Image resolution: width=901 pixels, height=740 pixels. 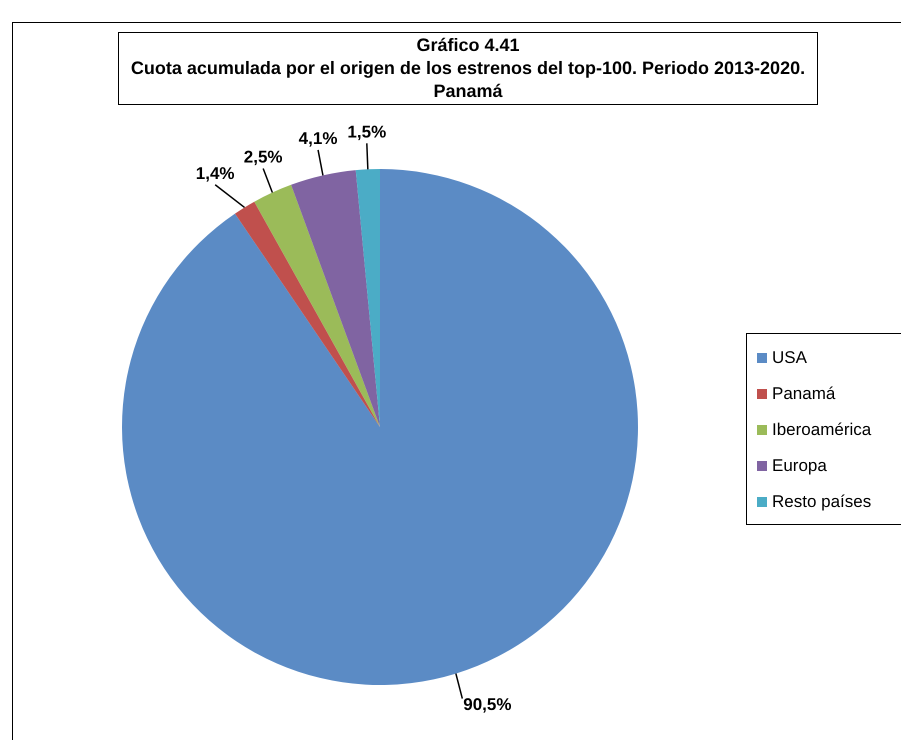 I want to click on legend-label: Panamá, so click(x=804, y=394).